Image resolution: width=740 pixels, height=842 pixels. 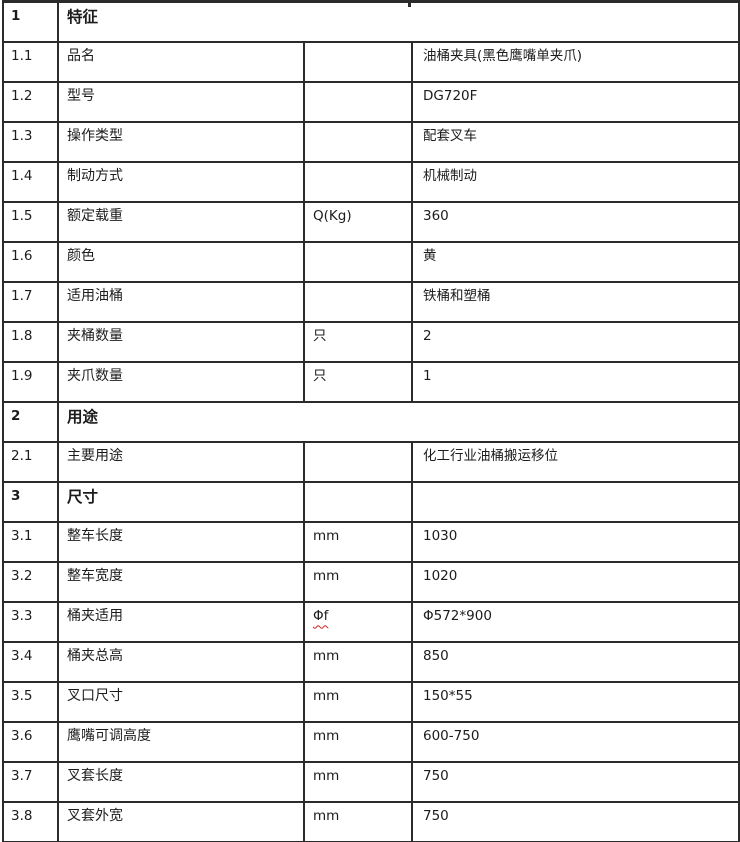 What do you see at coordinates (181, 541) in the screenshot?
I see `spec-label-cell: 整车长度` at bounding box center [181, 541].